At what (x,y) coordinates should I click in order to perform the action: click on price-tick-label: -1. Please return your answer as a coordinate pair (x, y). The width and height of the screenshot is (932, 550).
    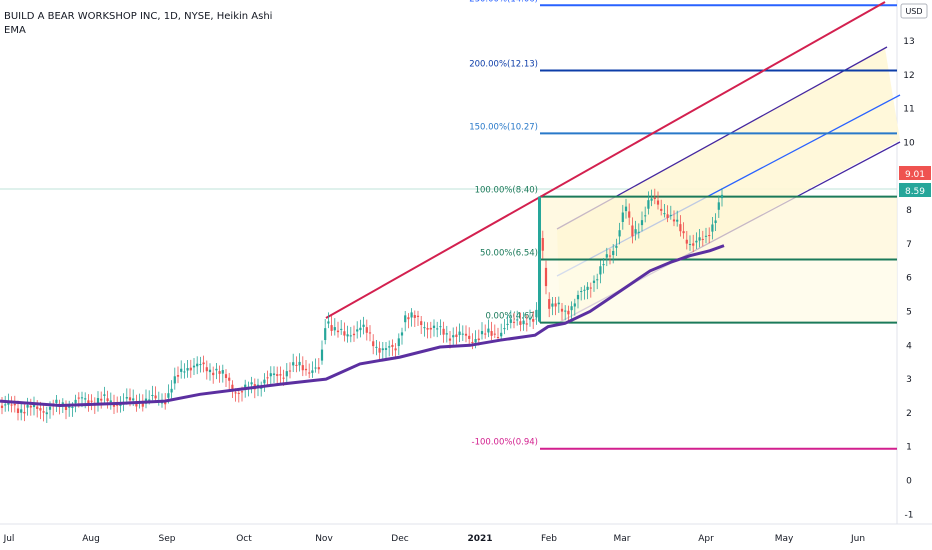
    Looking at the image, I should click on (909, 515).